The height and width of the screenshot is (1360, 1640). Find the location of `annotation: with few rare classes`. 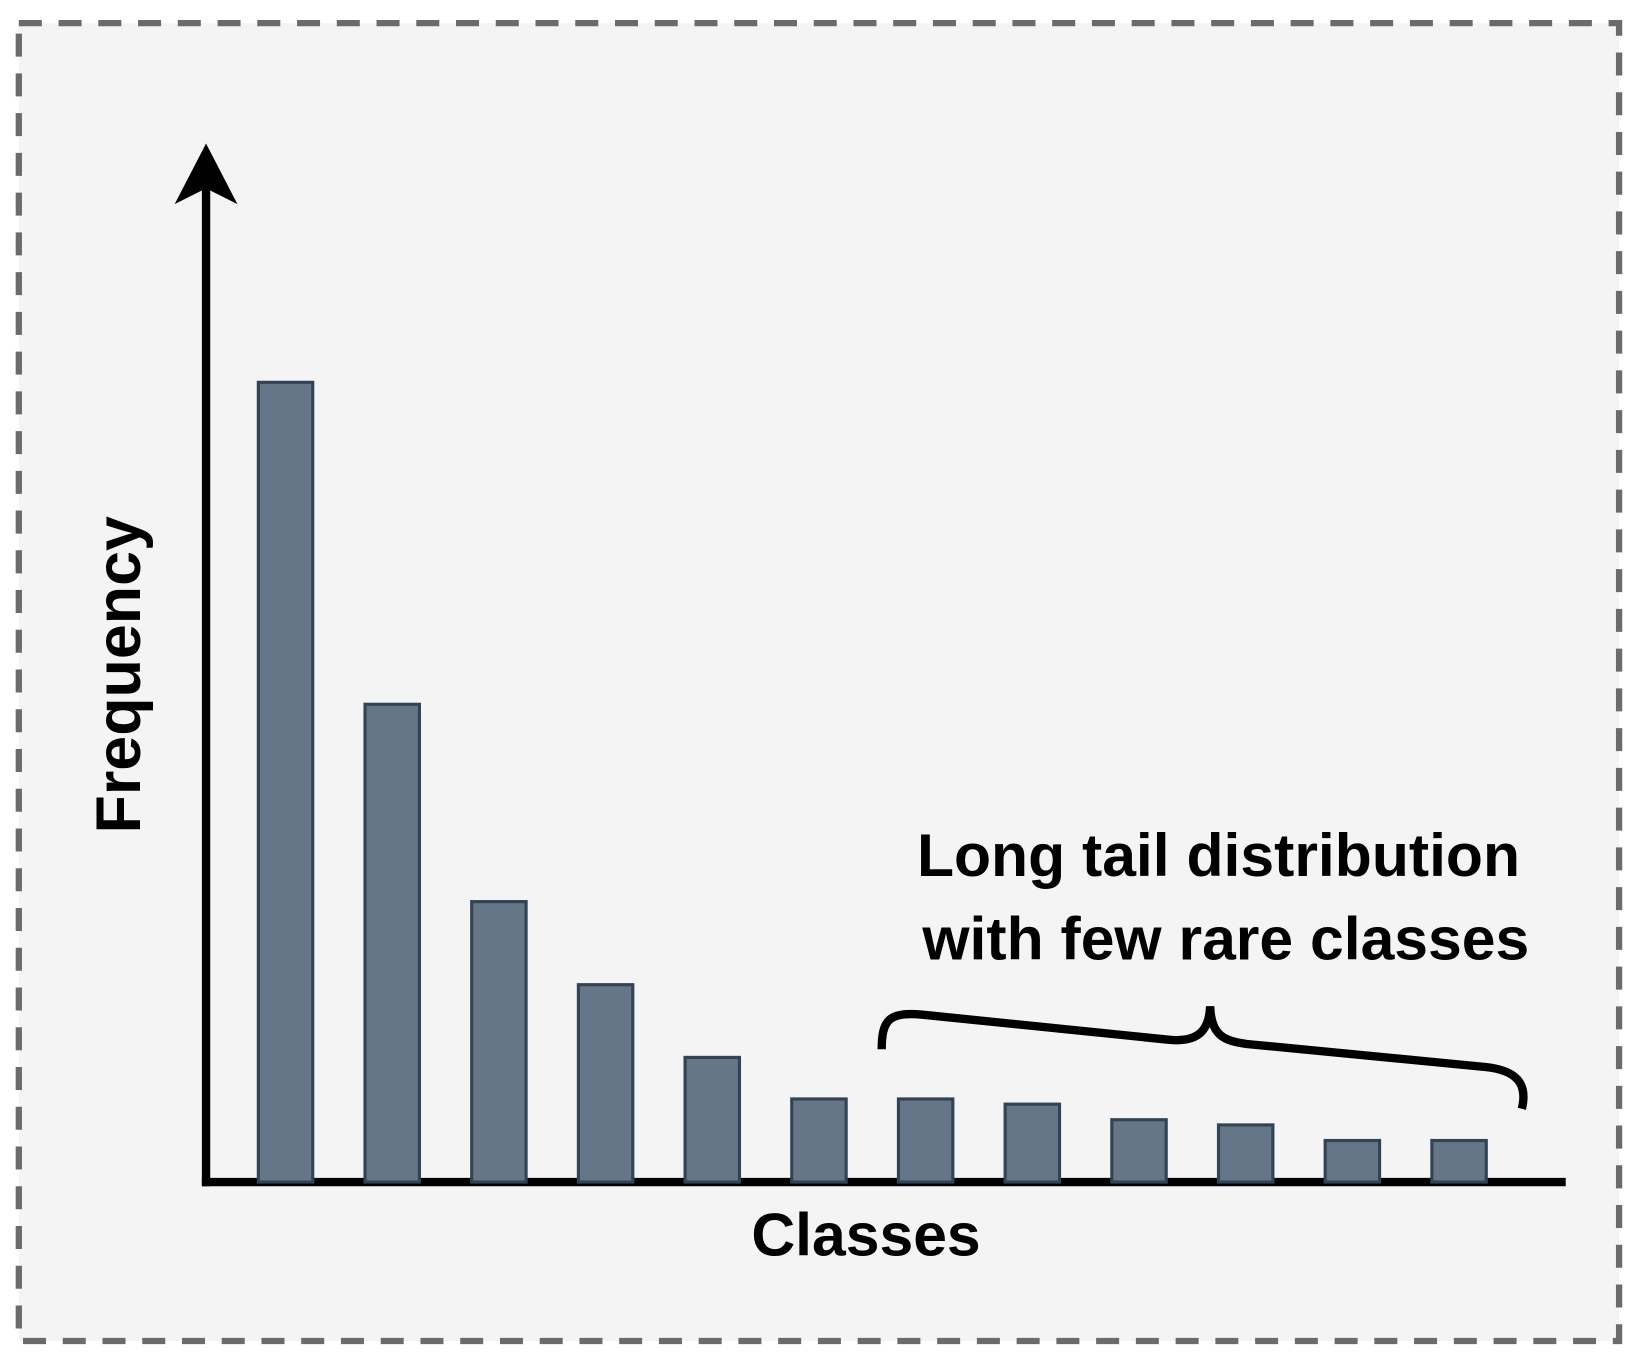

annotation: with few rare classes is located at coordinates (1225, 939).